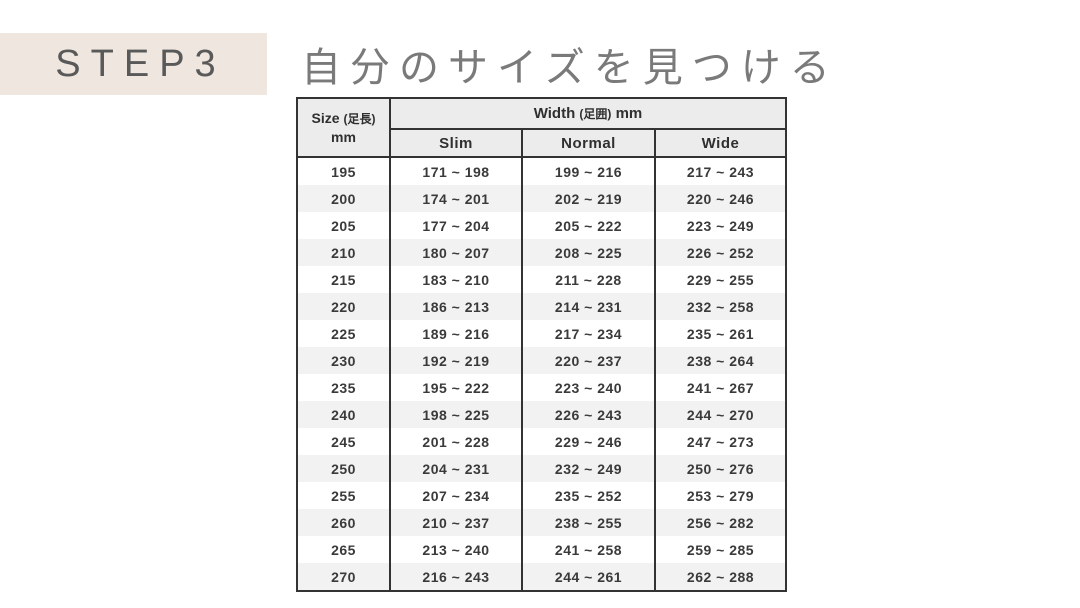 Image resolution: width=1080 pixels, height=608 pixels. What do you see at coordinates (343, 198) in the screenshot?
I see `size-cell: 200` at bounding box center [343, 198].